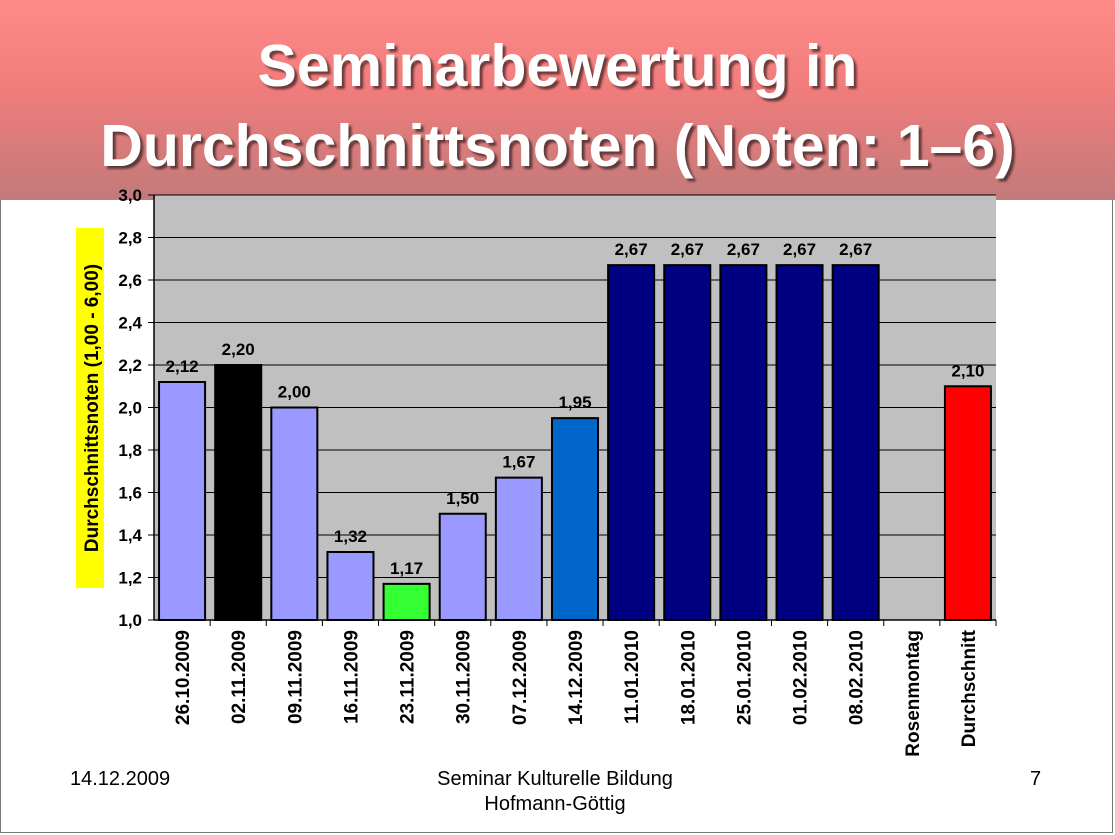 The width and height of the screenshot is (1115, 835). I want to click on x-tick-label: Rosenmontag, so click(913, 693).